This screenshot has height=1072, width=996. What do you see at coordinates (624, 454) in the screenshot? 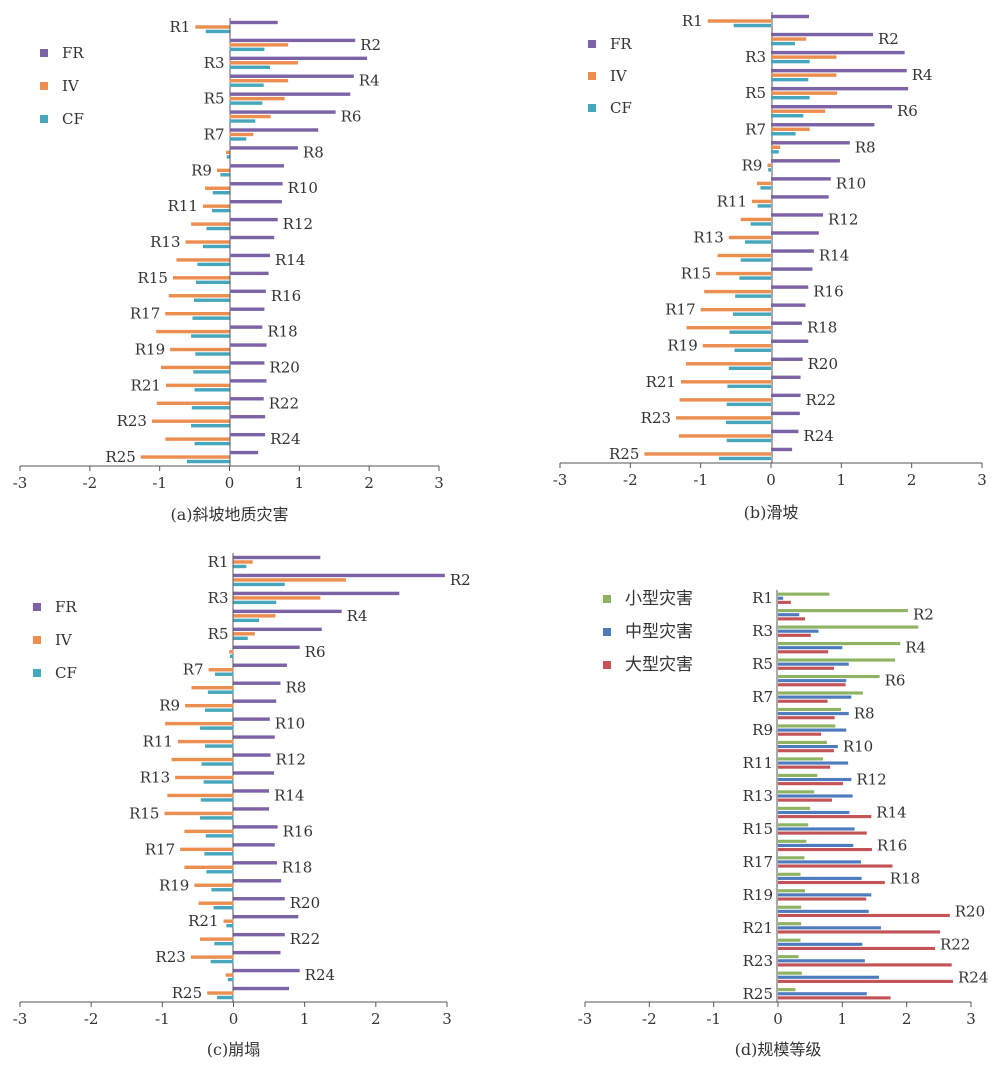
I see `category-label-r25: R25` at bounding box center [624, 454].